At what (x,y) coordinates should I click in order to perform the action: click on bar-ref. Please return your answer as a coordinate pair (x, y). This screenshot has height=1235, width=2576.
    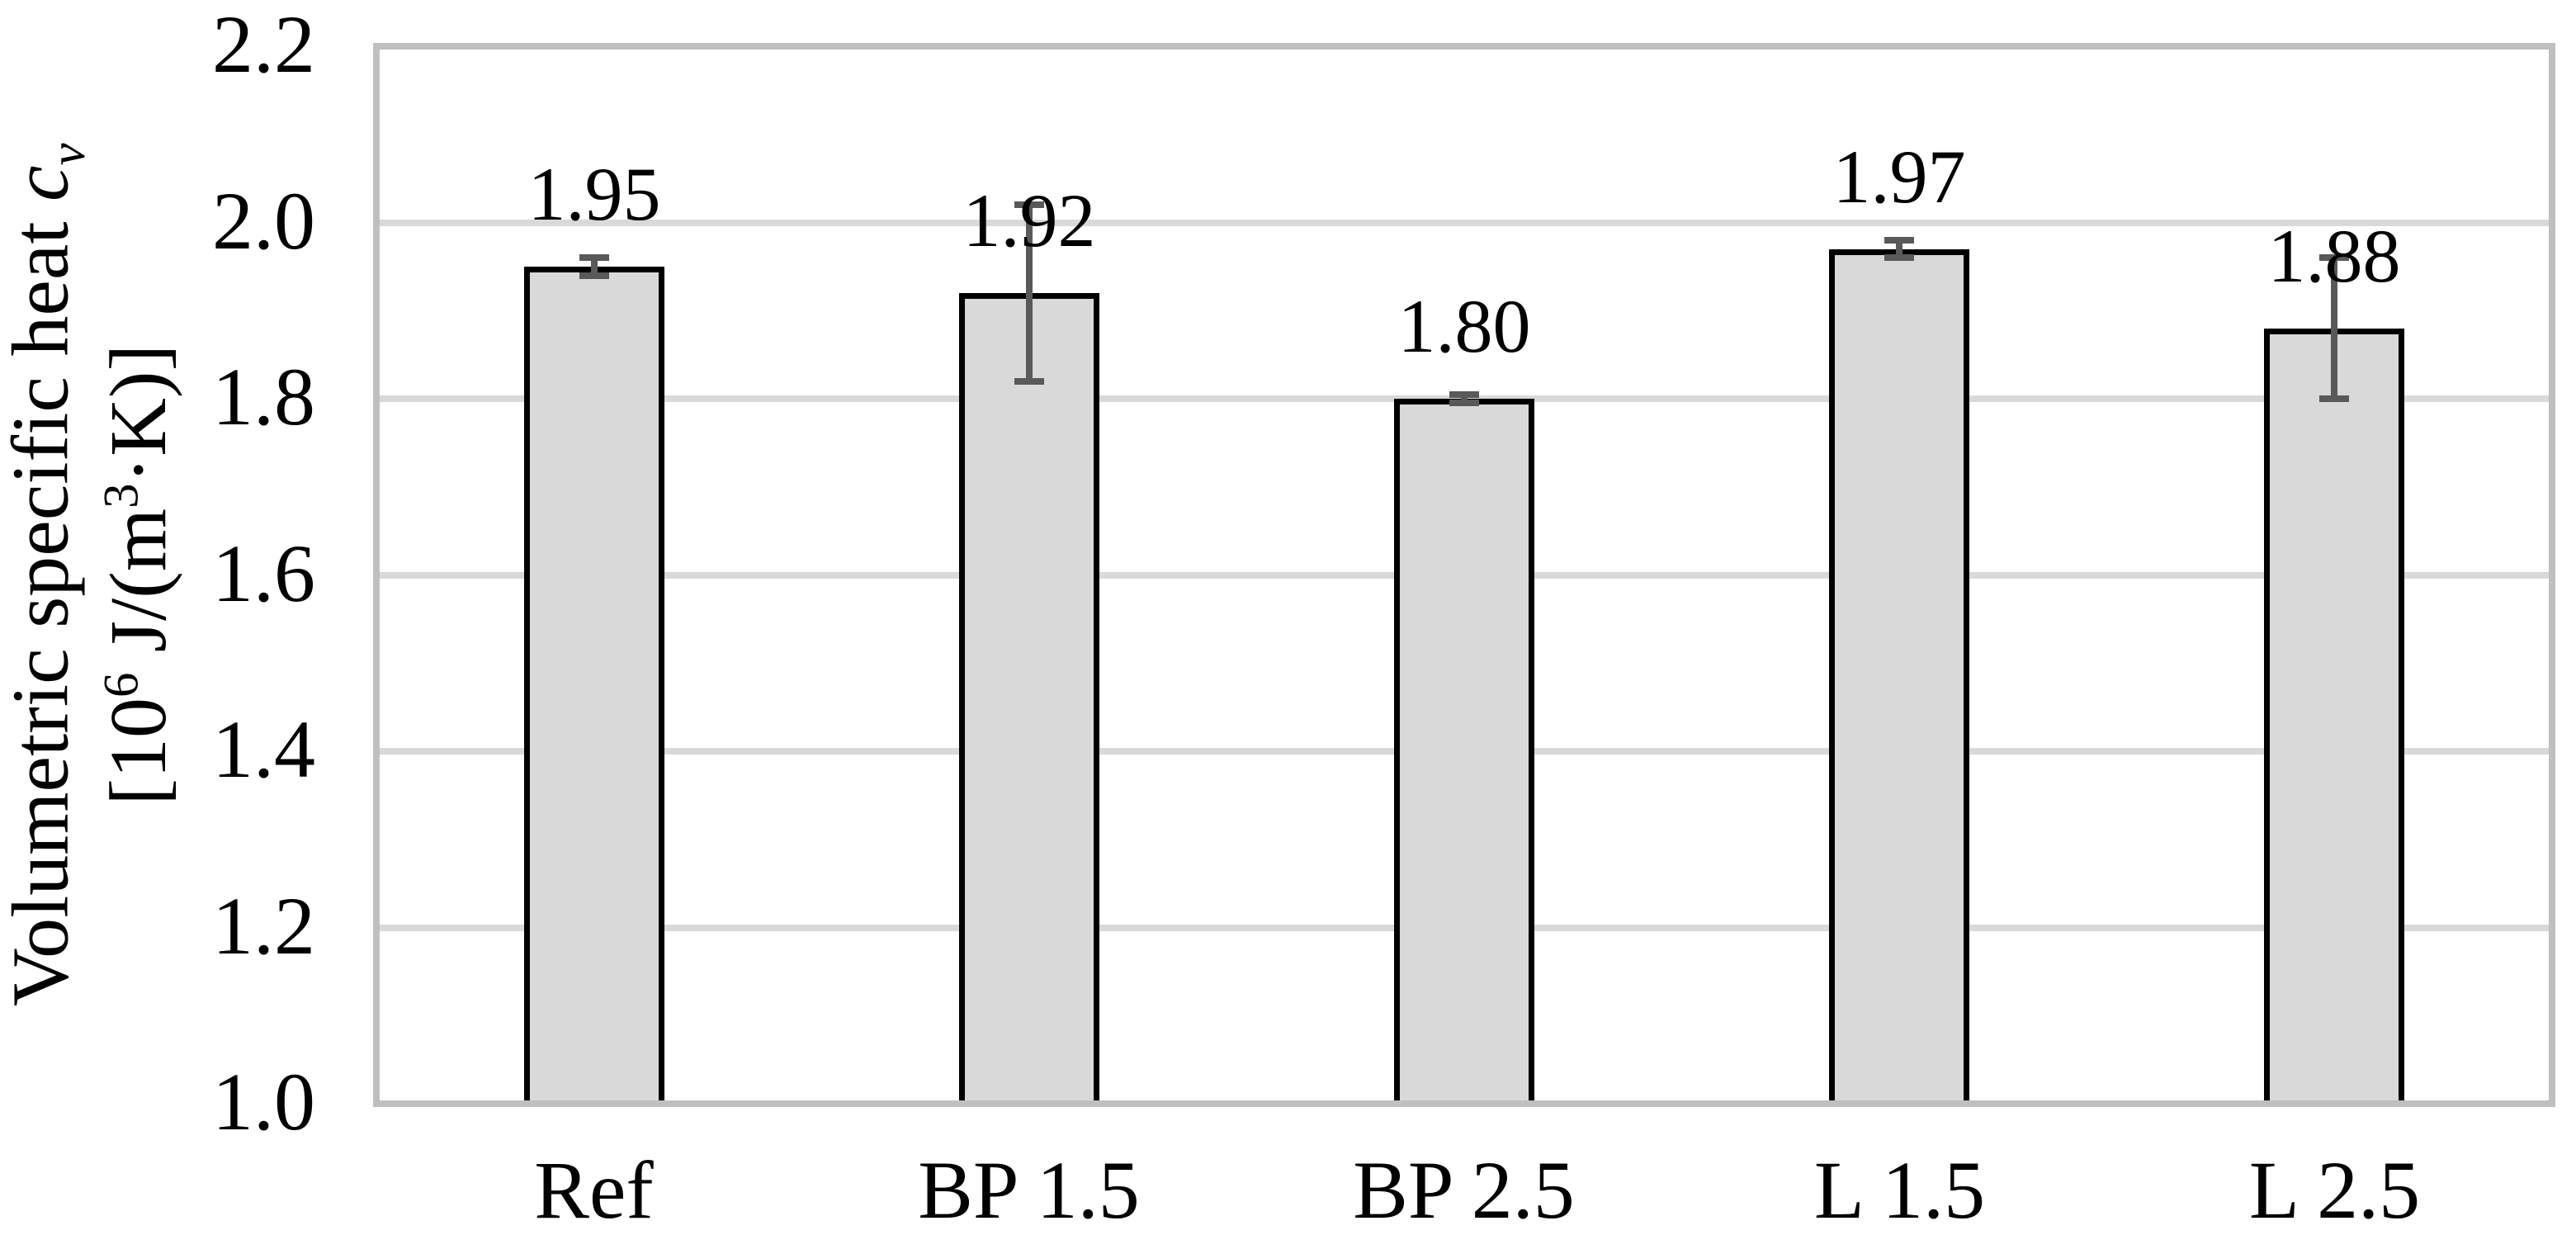
    Looking at the image, I should click on (594, 683).